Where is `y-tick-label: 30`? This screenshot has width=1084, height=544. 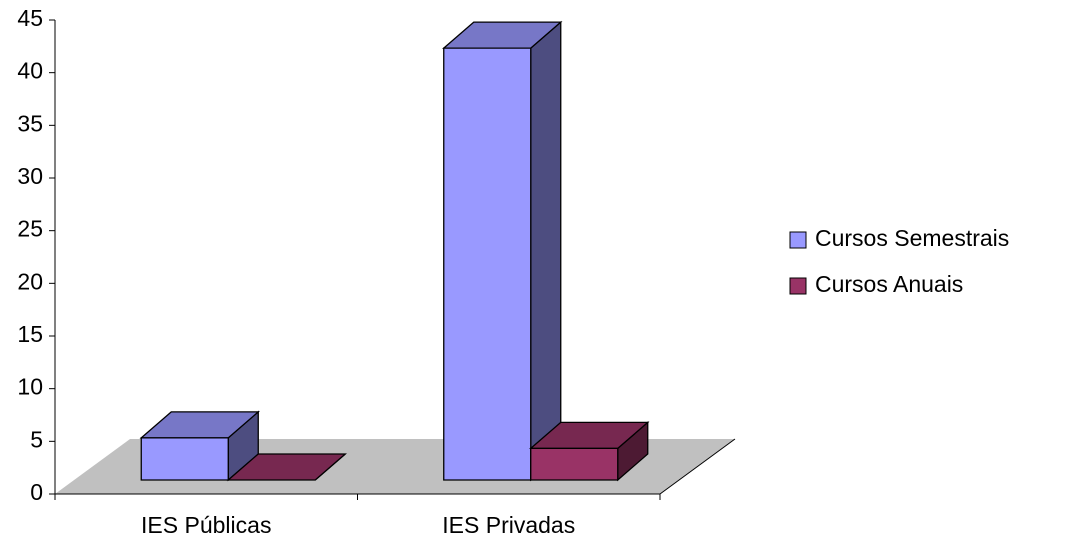
y-tick-label: 30 is located at coordinates (30, 176).